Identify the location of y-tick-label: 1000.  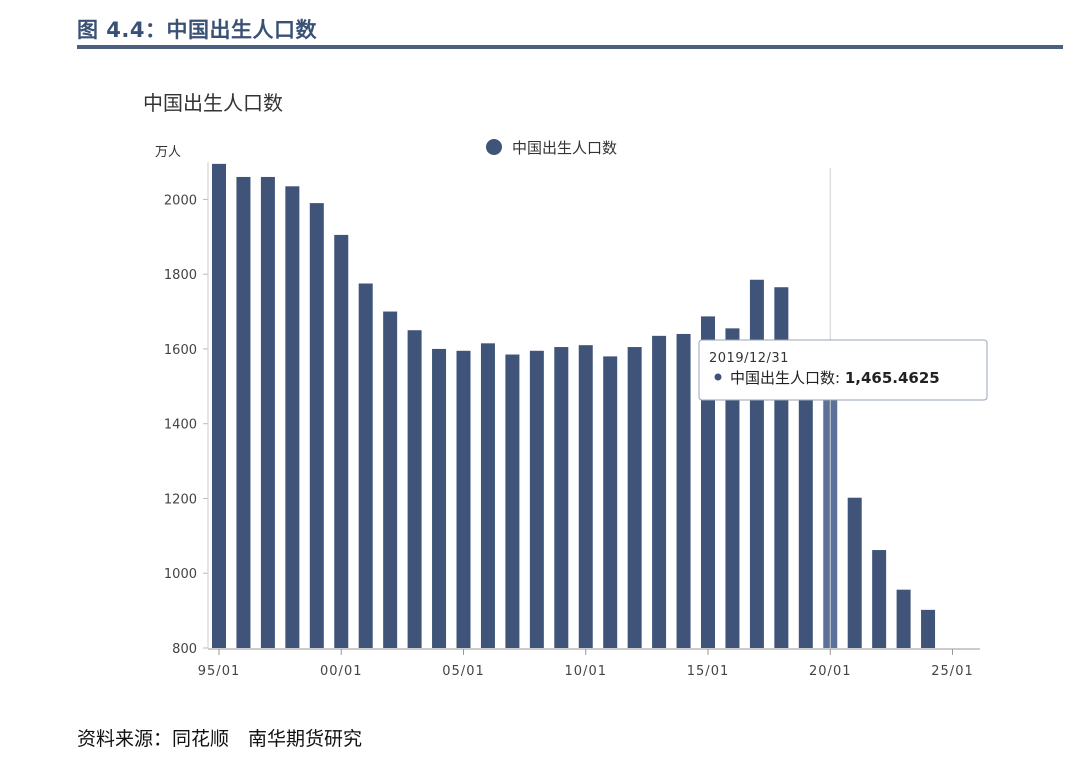
(180, 574).